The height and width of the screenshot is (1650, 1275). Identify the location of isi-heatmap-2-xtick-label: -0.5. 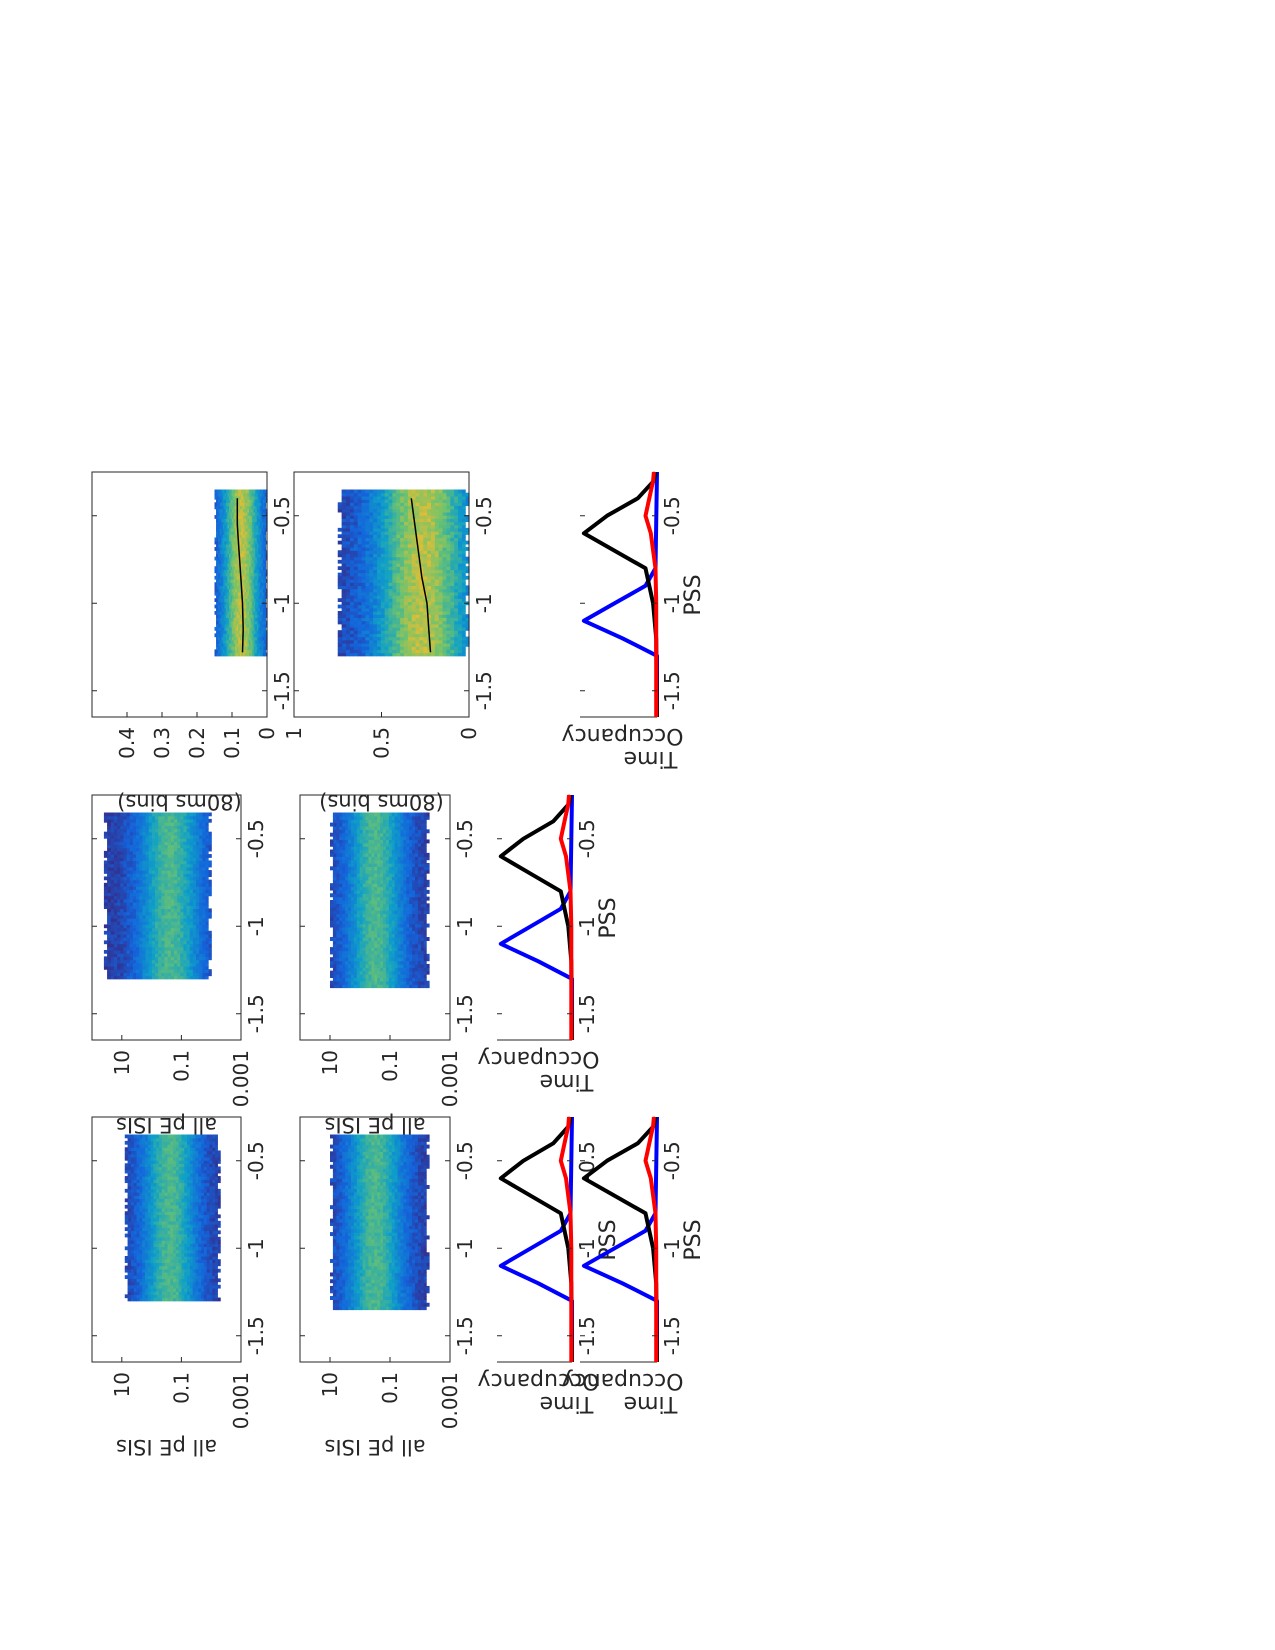
(465, 1160).